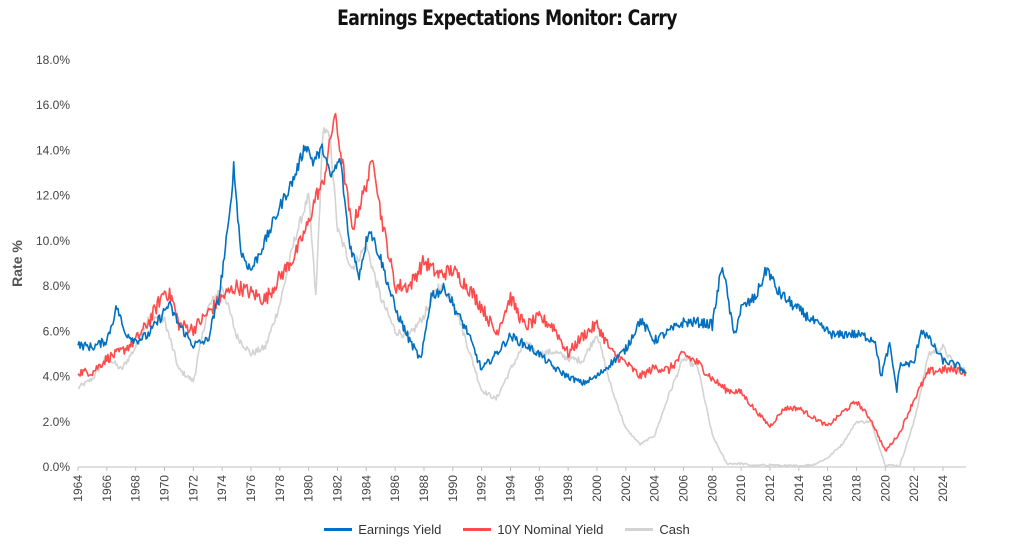 This screenshot has height=554, width=1014. Describe the element at coordinates (683, 488) in the screenshot. I see `x-tick-label: 2006` at that location.